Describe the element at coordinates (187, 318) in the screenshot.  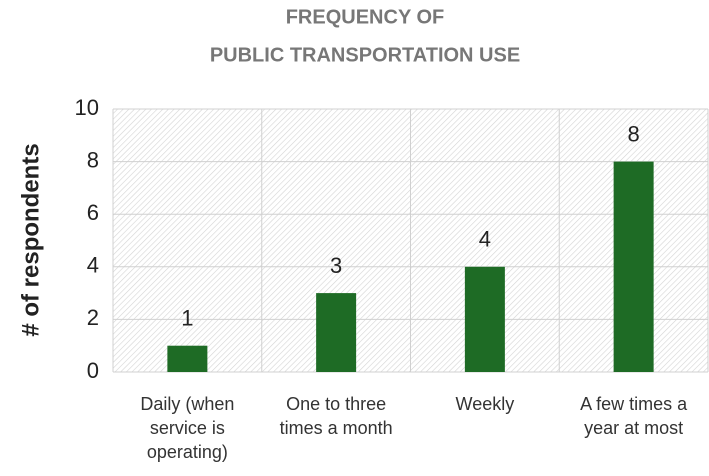
I see `data-label: 1` at that location.